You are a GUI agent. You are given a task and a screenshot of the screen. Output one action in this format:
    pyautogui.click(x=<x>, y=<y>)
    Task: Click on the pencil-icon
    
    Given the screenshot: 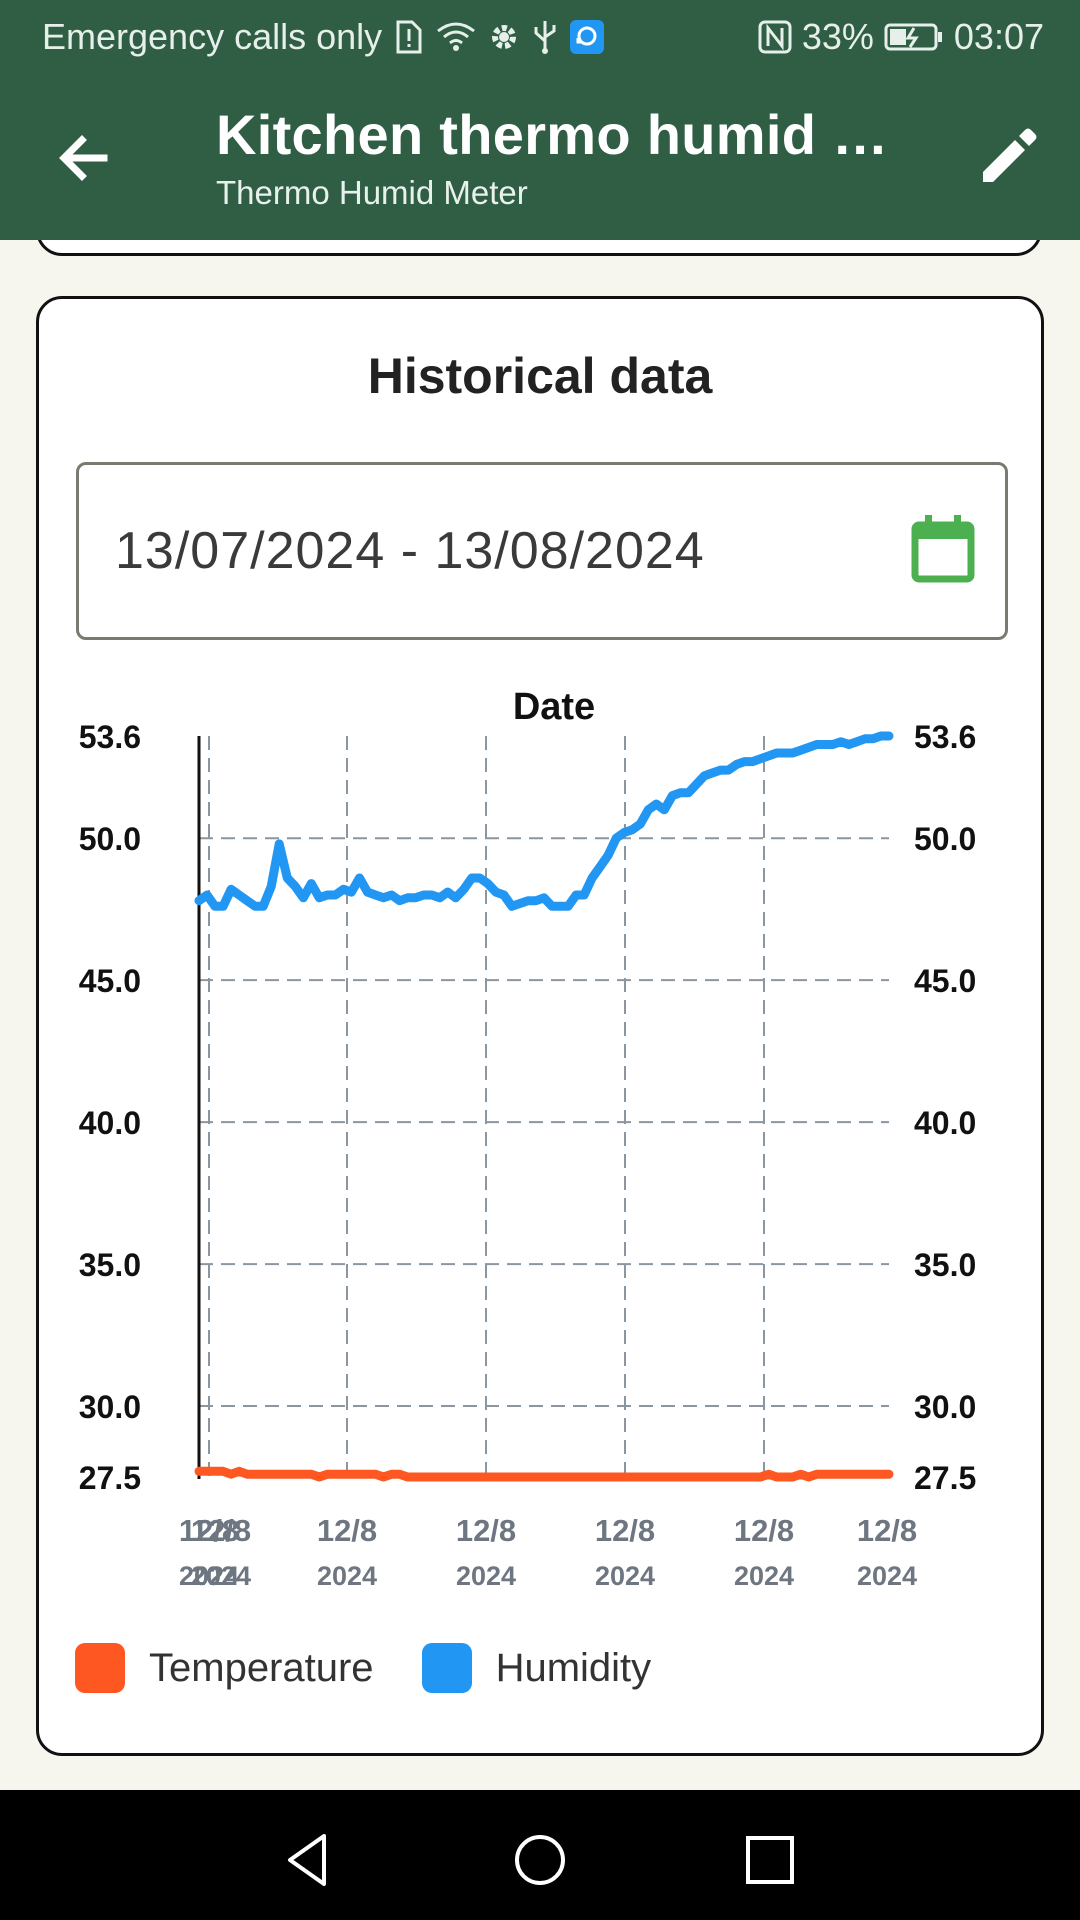 What is the action you would take?
    pyautogui.click(x=1008, y=157)
    